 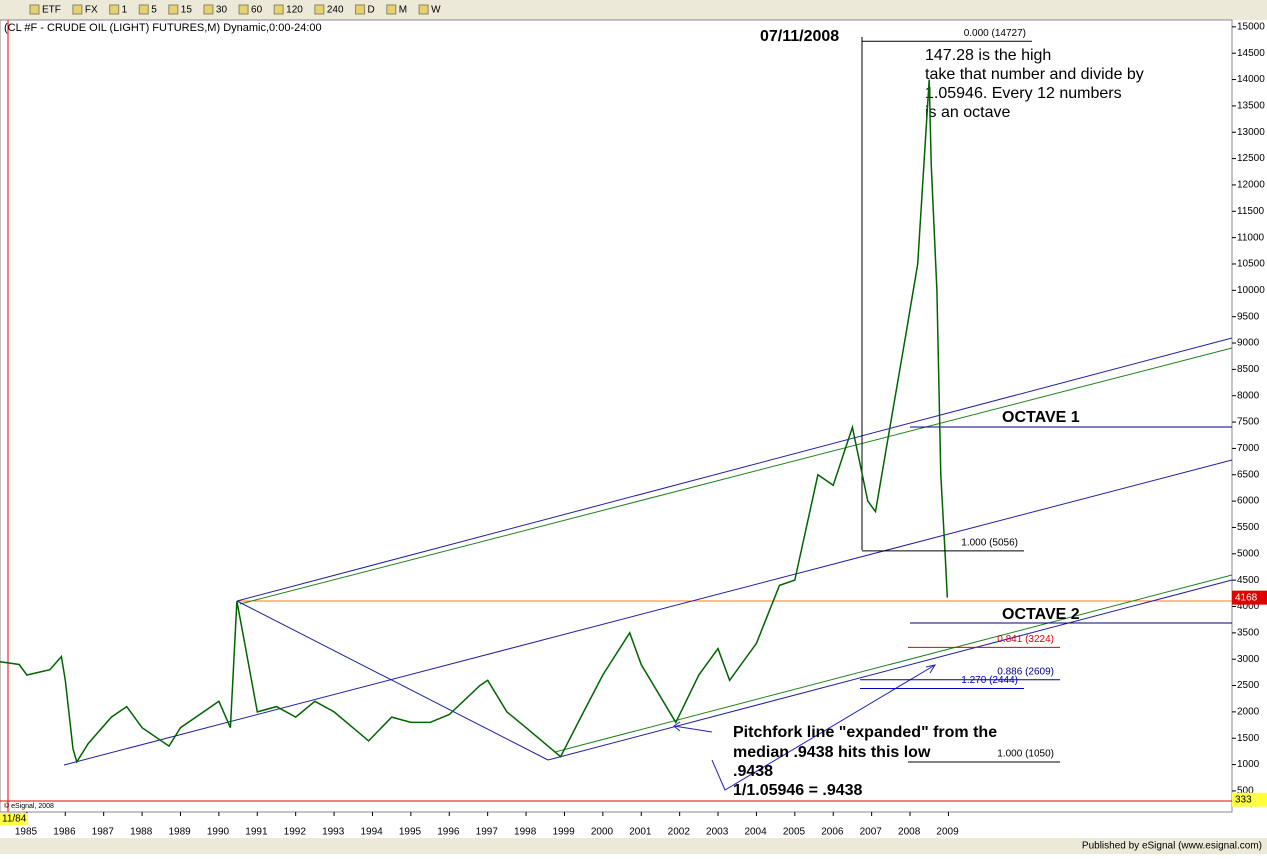 I want to click on x-tick-label: 2004, so click(x=755, y=832).